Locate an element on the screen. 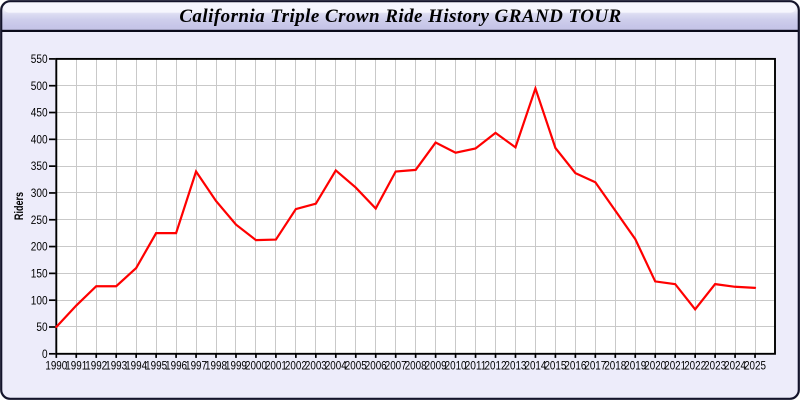 The image size is (800, 400). svg-text: 0 is located at coordinates (45, 355).